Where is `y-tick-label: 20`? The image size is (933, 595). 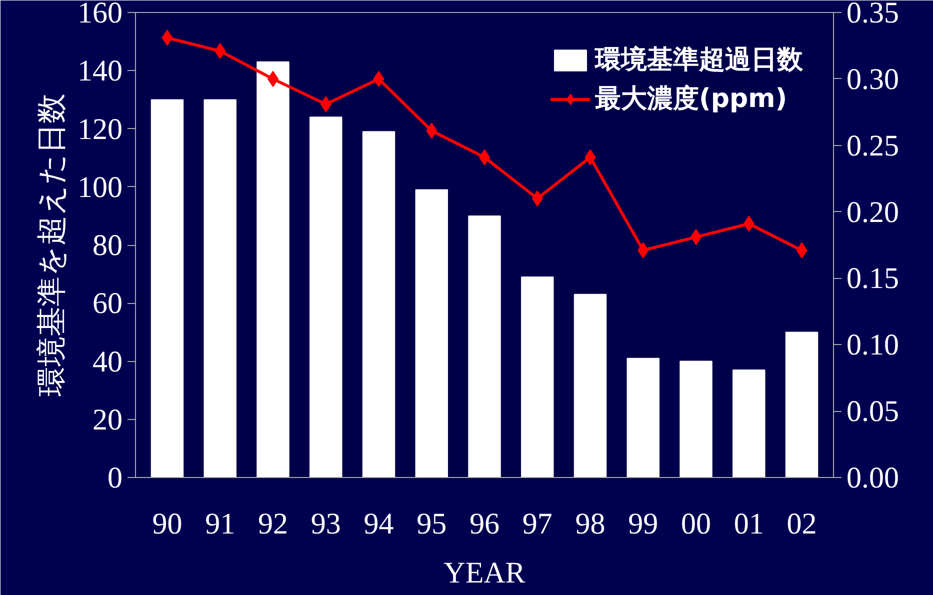 y-tick-label: 20 is located at coordinates (107, 419).